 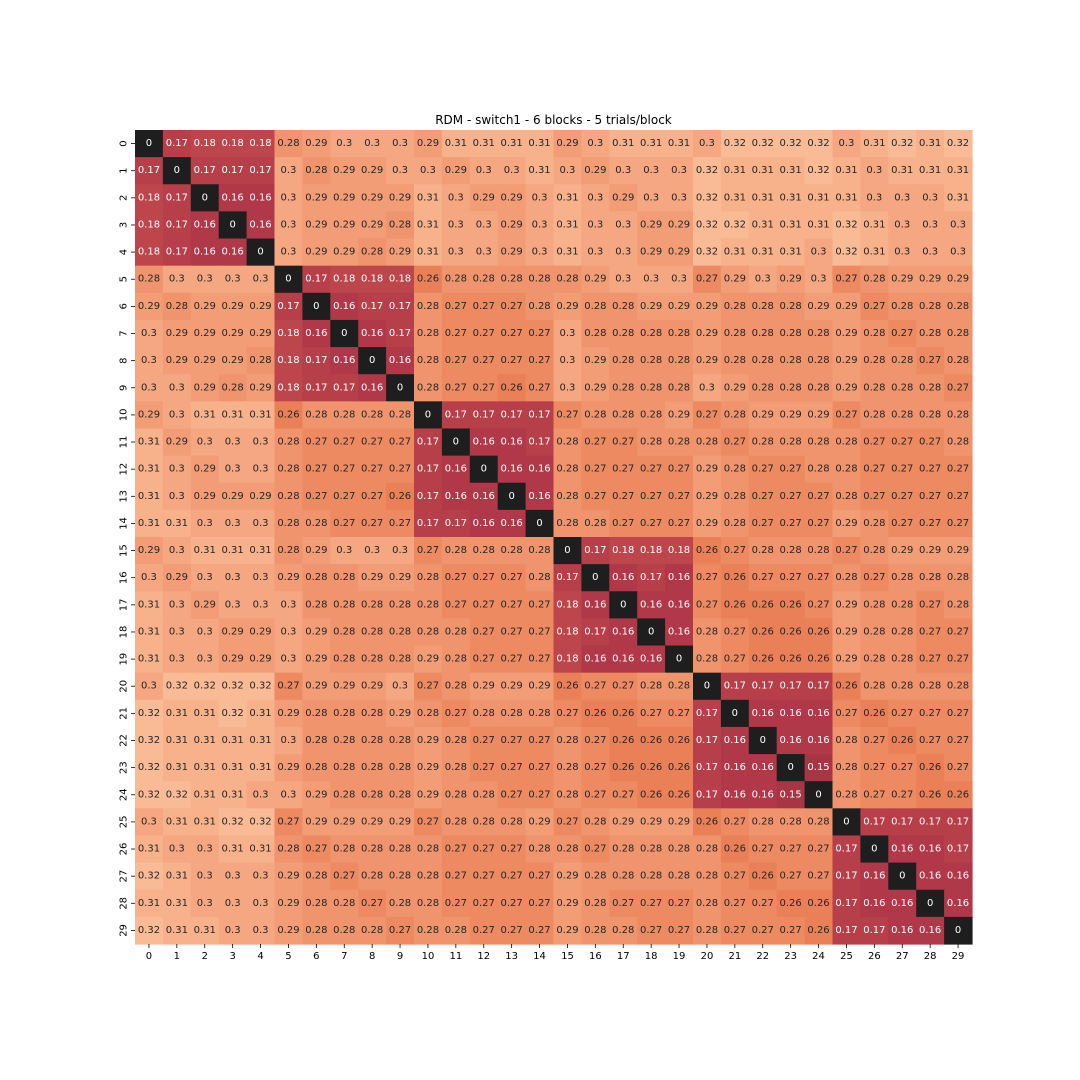 I want to click on cell-value-label: 0.16, so click(x=512, y=469).